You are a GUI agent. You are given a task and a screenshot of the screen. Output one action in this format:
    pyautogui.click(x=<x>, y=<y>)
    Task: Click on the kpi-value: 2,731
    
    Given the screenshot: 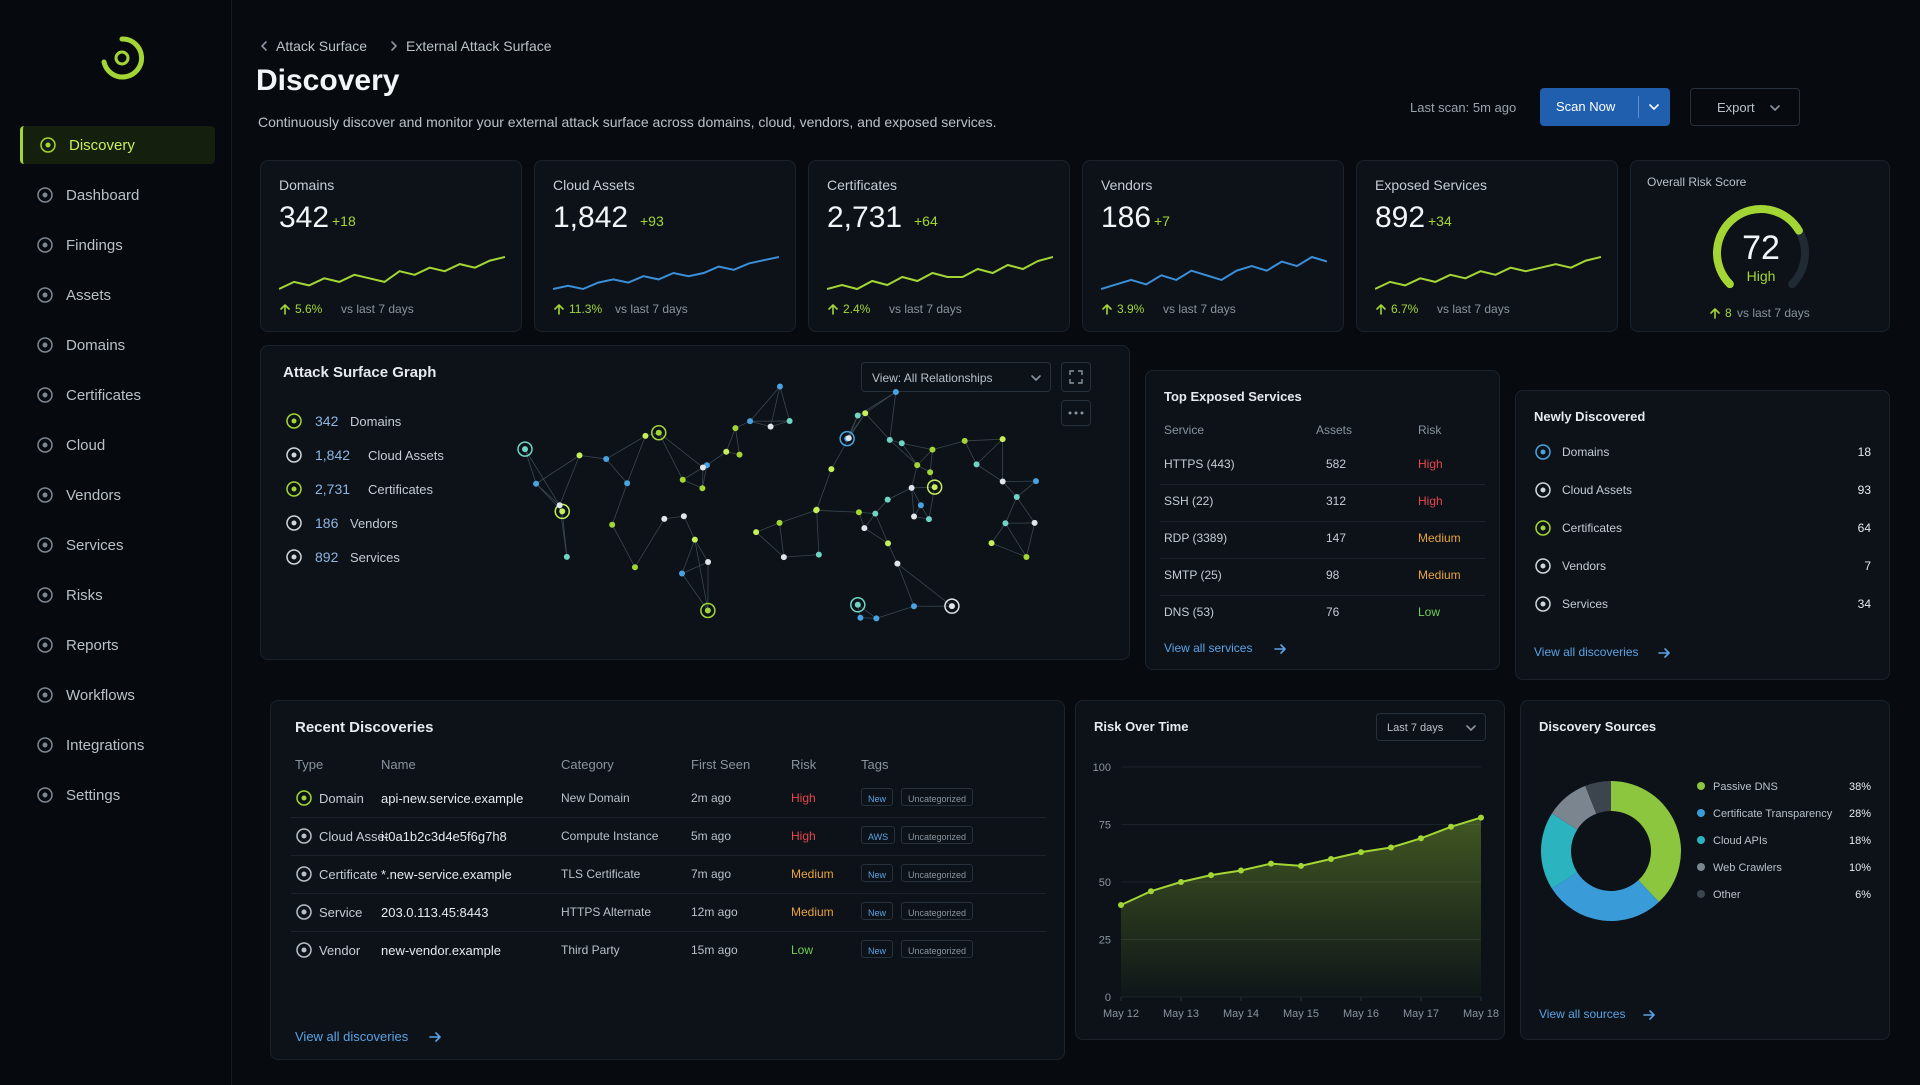 What is the action you would take?
    pyautogui.click(x=865, y=217)
    